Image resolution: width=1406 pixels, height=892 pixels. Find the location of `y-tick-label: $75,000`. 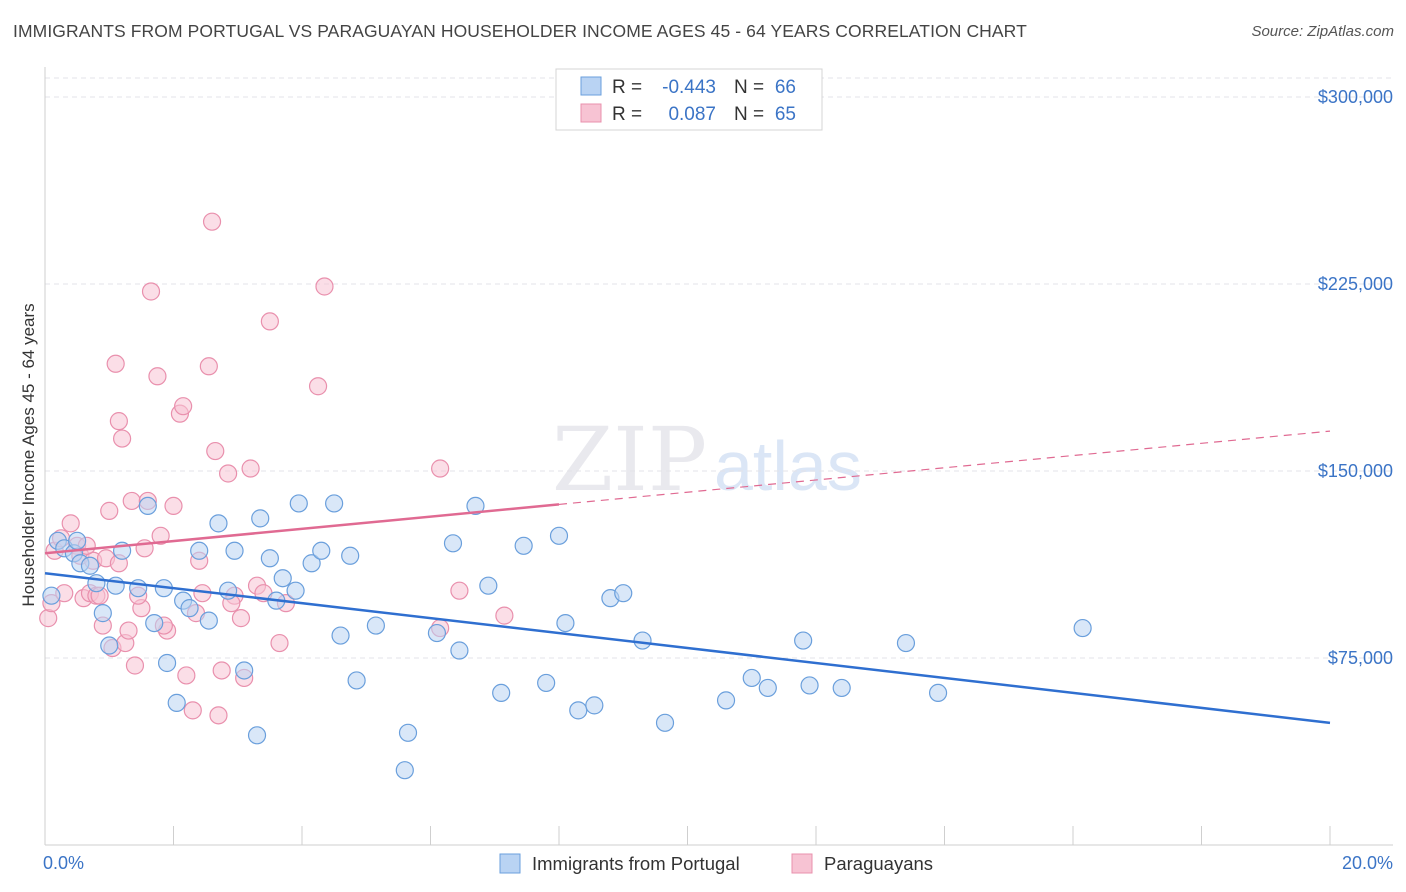

y-tick-label: $75,000 is located at coordinates (1360, 658).